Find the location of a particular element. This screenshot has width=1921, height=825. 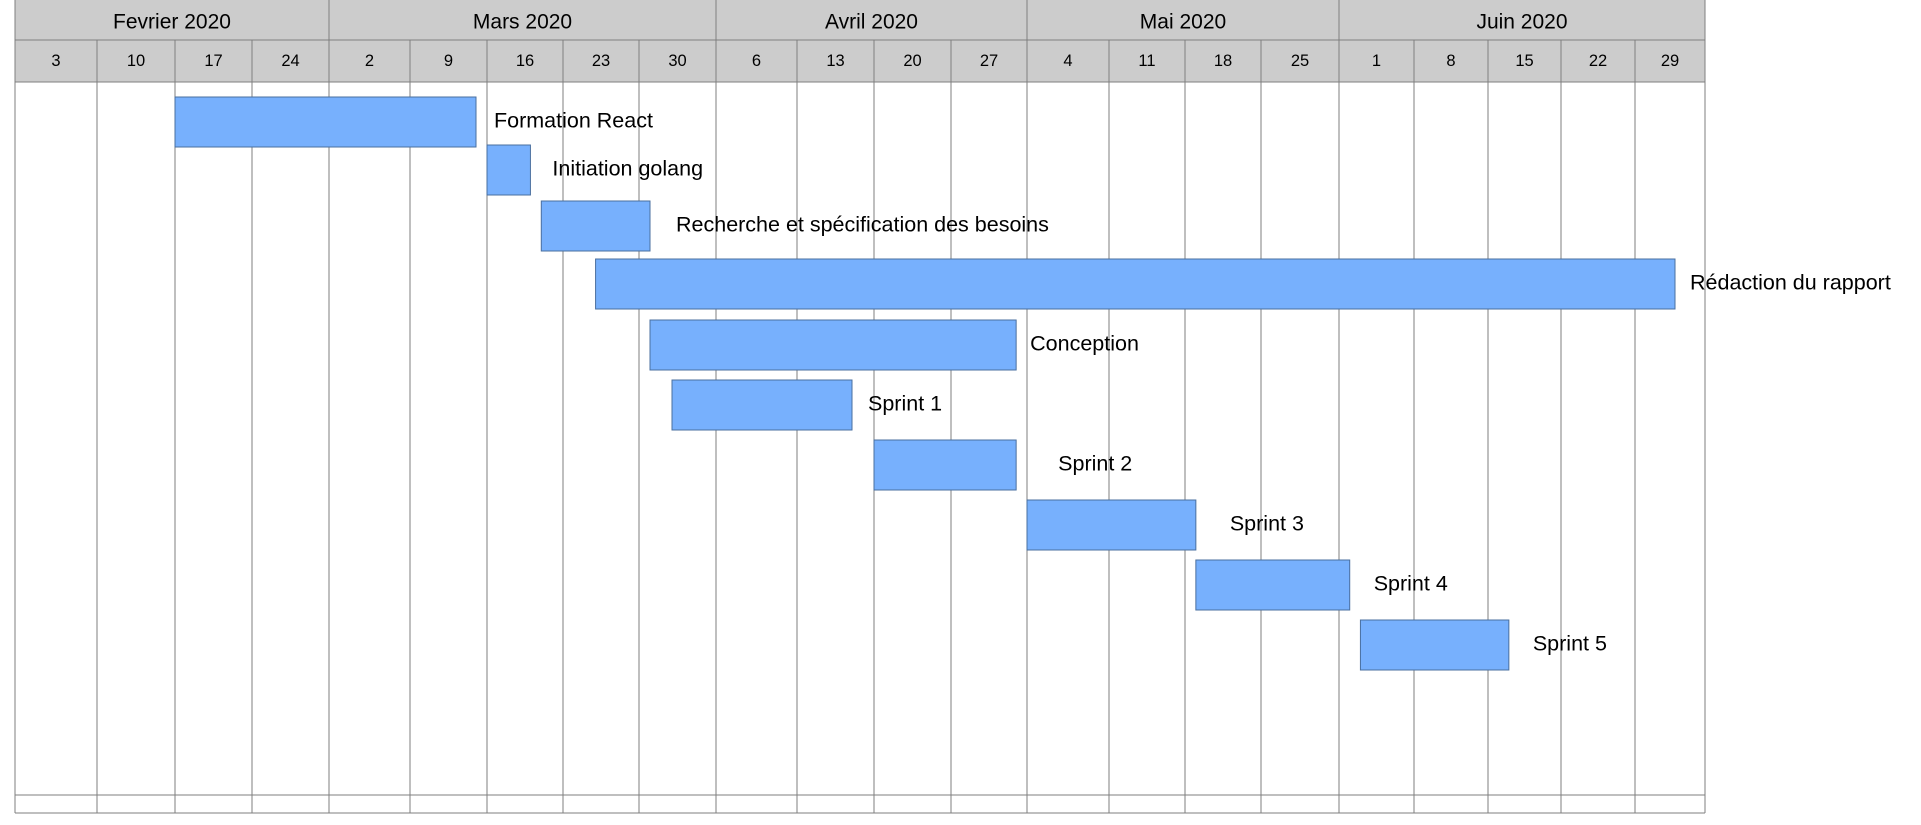

task-label: Sprint 4 is located at coordinates (1411, 584).